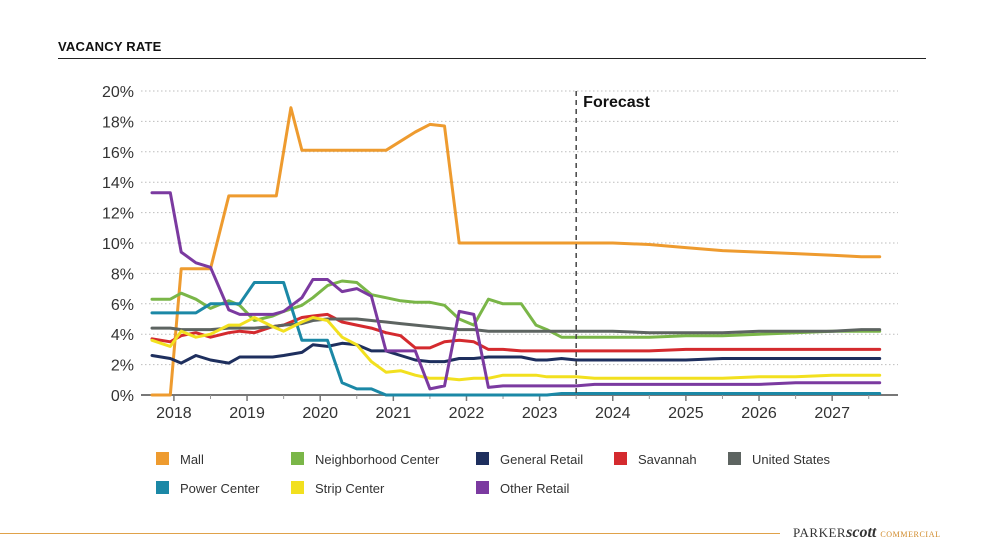 The height and width of the screenshot is (554, 984). What do you see at coordinates (861, 532) in the screenshot?
I see `brand-part2: scott` at bounding box center [861, 532].